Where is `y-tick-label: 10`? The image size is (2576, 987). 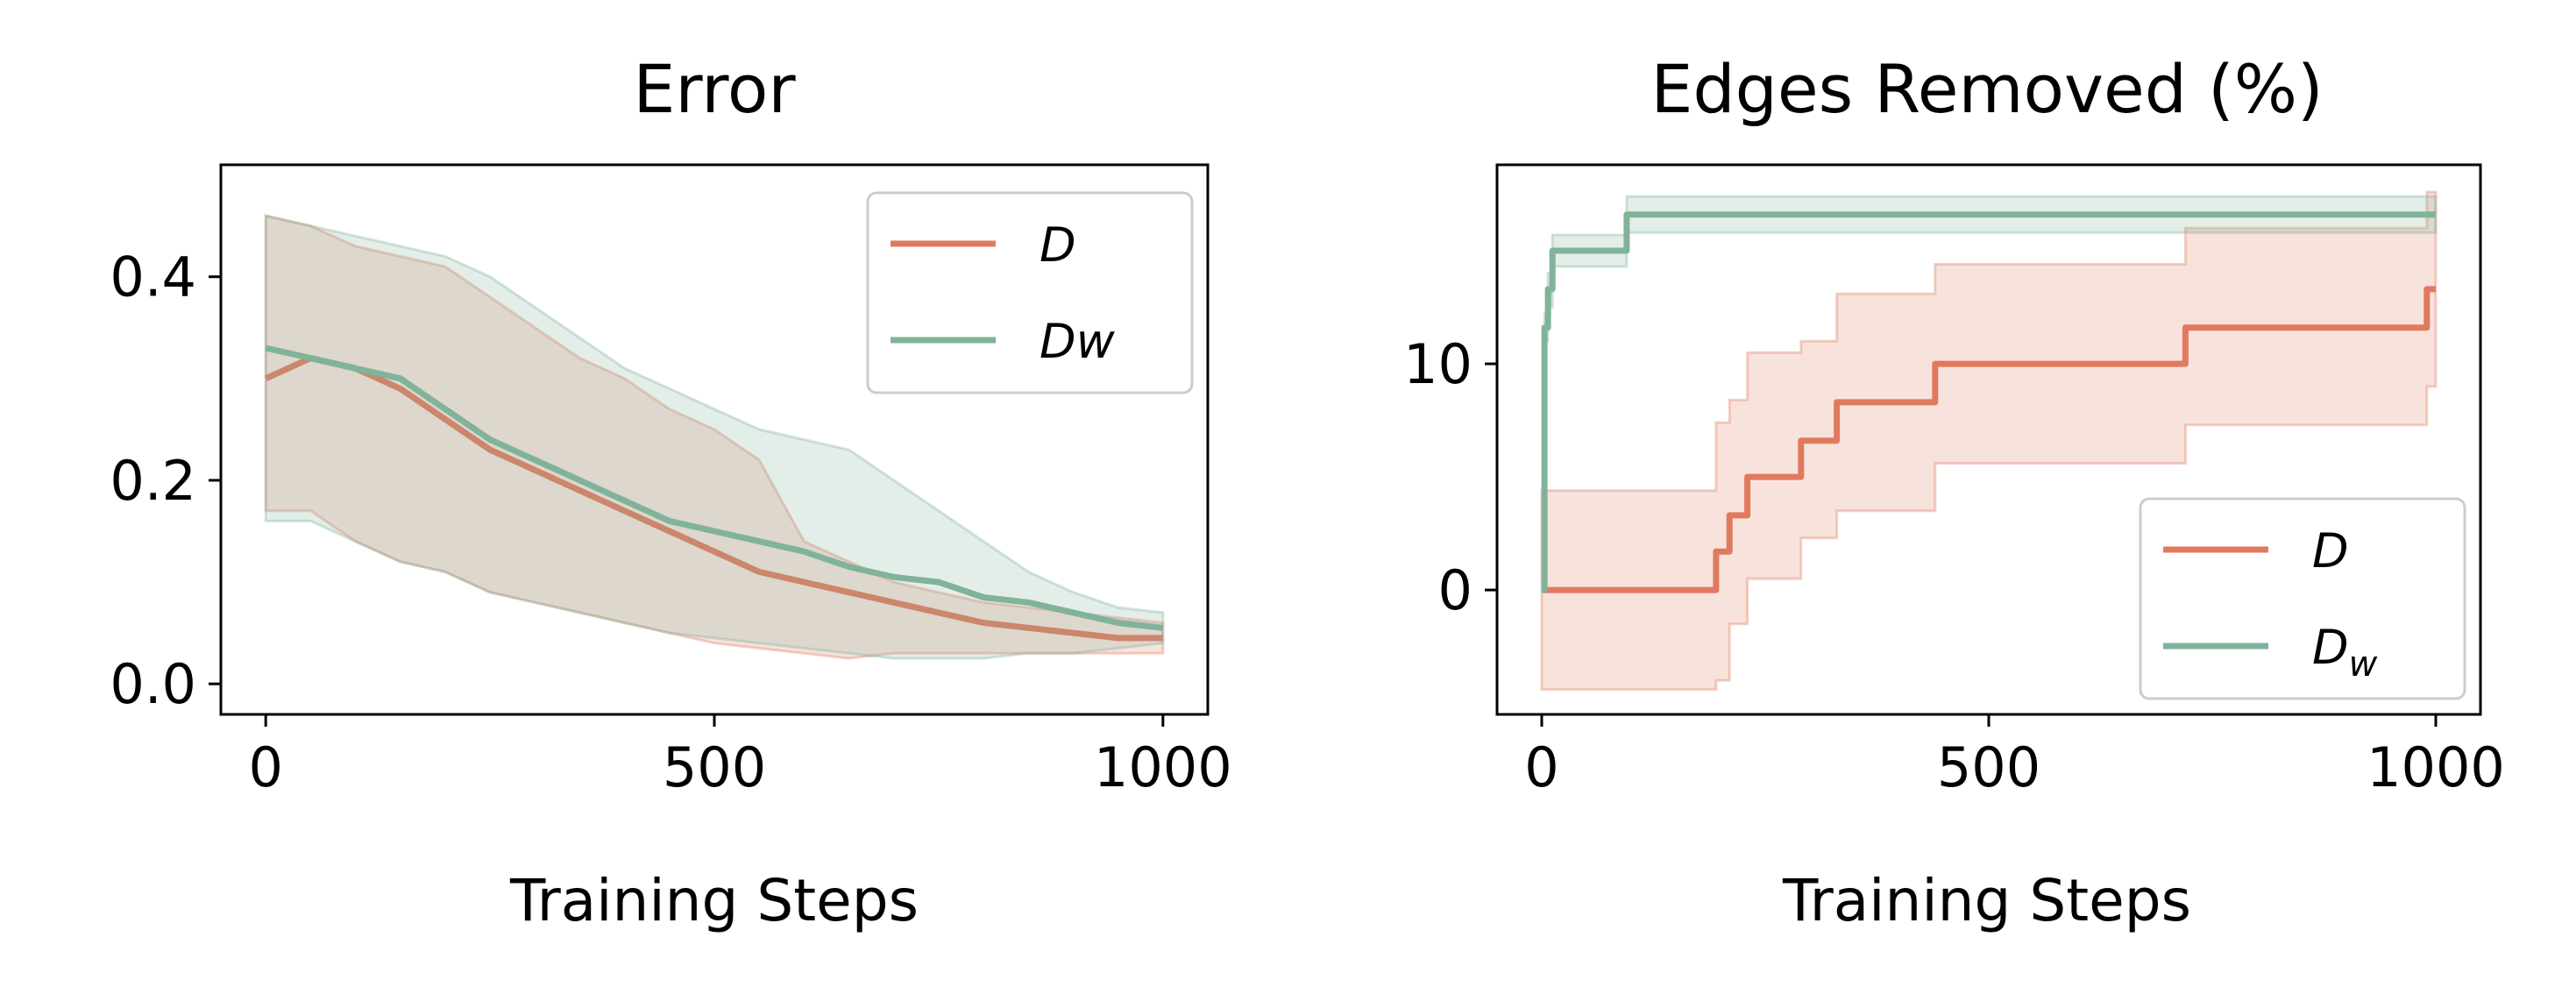
y-tick-label: 10 is located at coordinates (1438, 364).